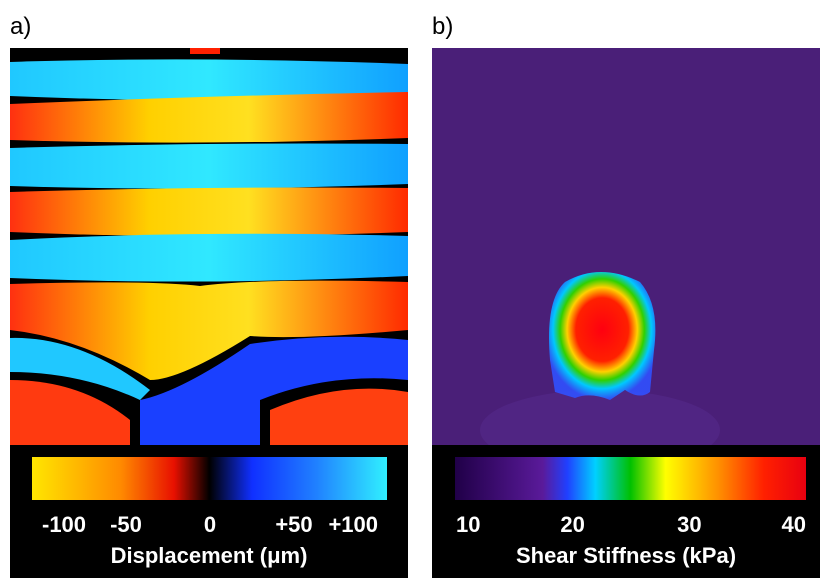  I want to click on colorbar-tick-label: +100, so click(353, 524).